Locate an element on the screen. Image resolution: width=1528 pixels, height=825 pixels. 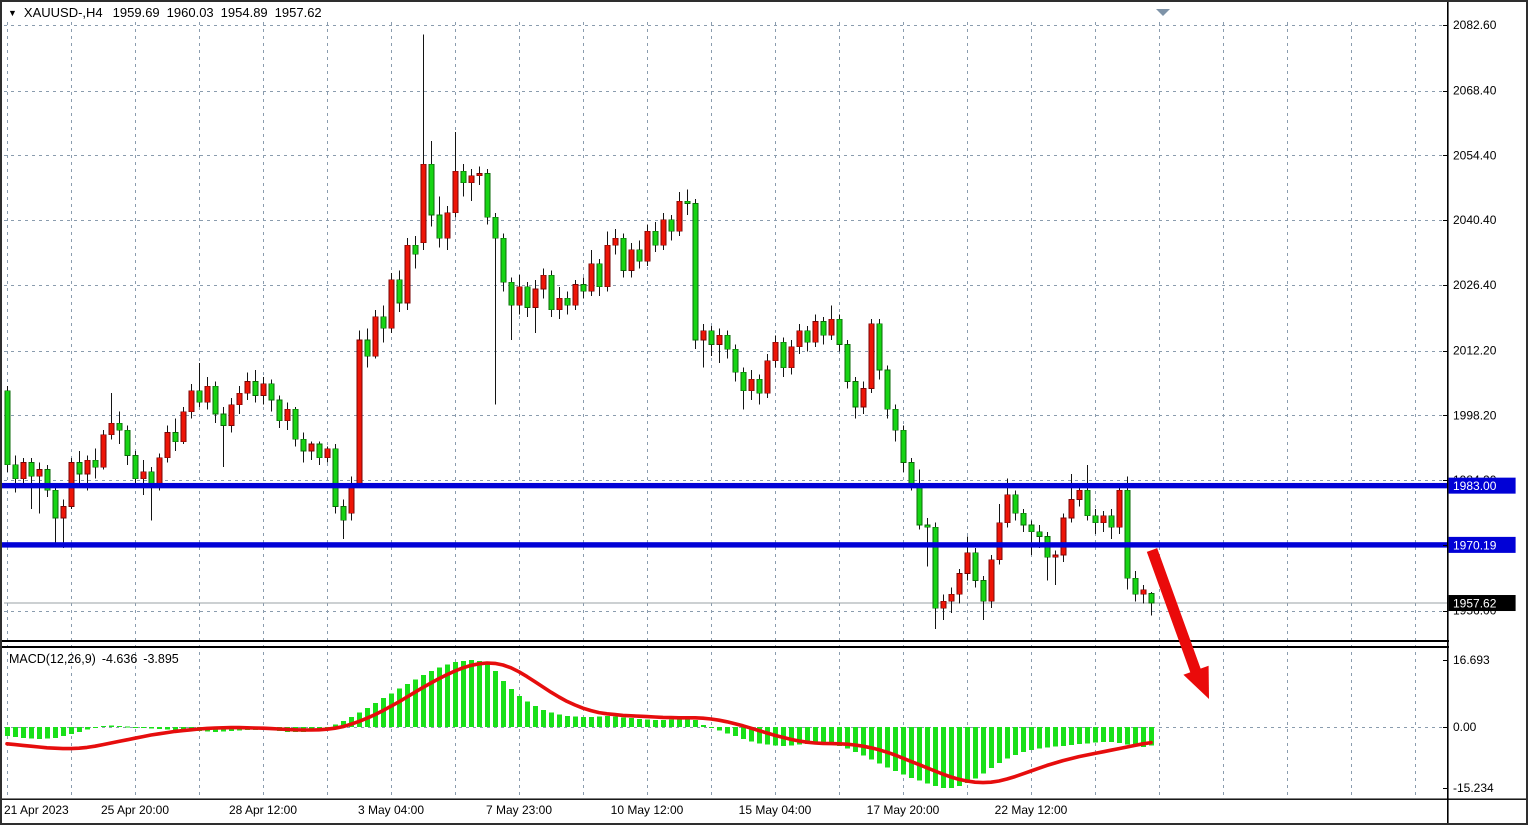
trend-arrow is located at coordinates (1177, 623).